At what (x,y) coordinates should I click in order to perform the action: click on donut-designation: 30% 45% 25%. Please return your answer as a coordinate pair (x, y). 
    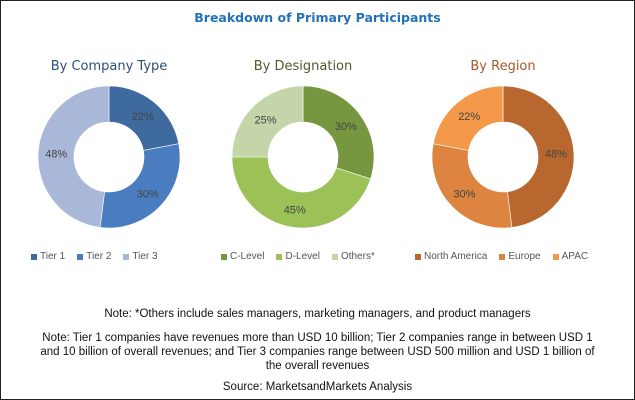
    Looking at the image, I should click on (303, 157).